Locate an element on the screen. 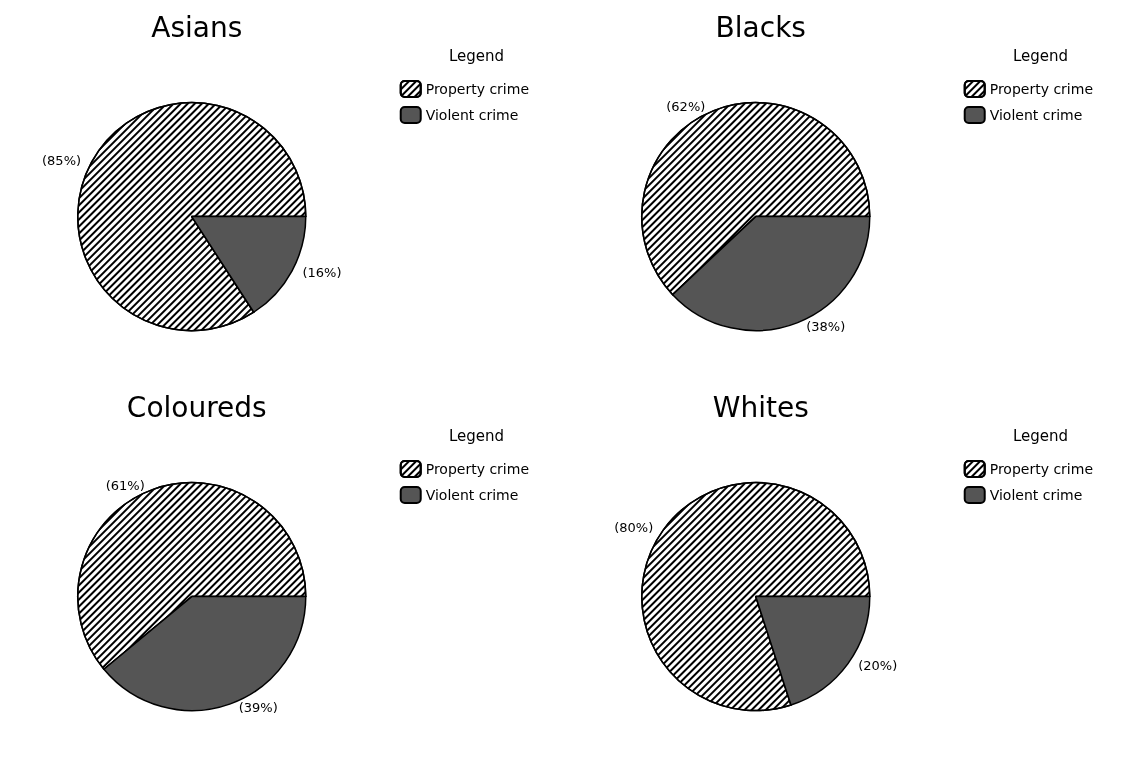 The height and width of the screenshot is (759, 1128). data-label: (80%) is located at coordinates (634, 527).